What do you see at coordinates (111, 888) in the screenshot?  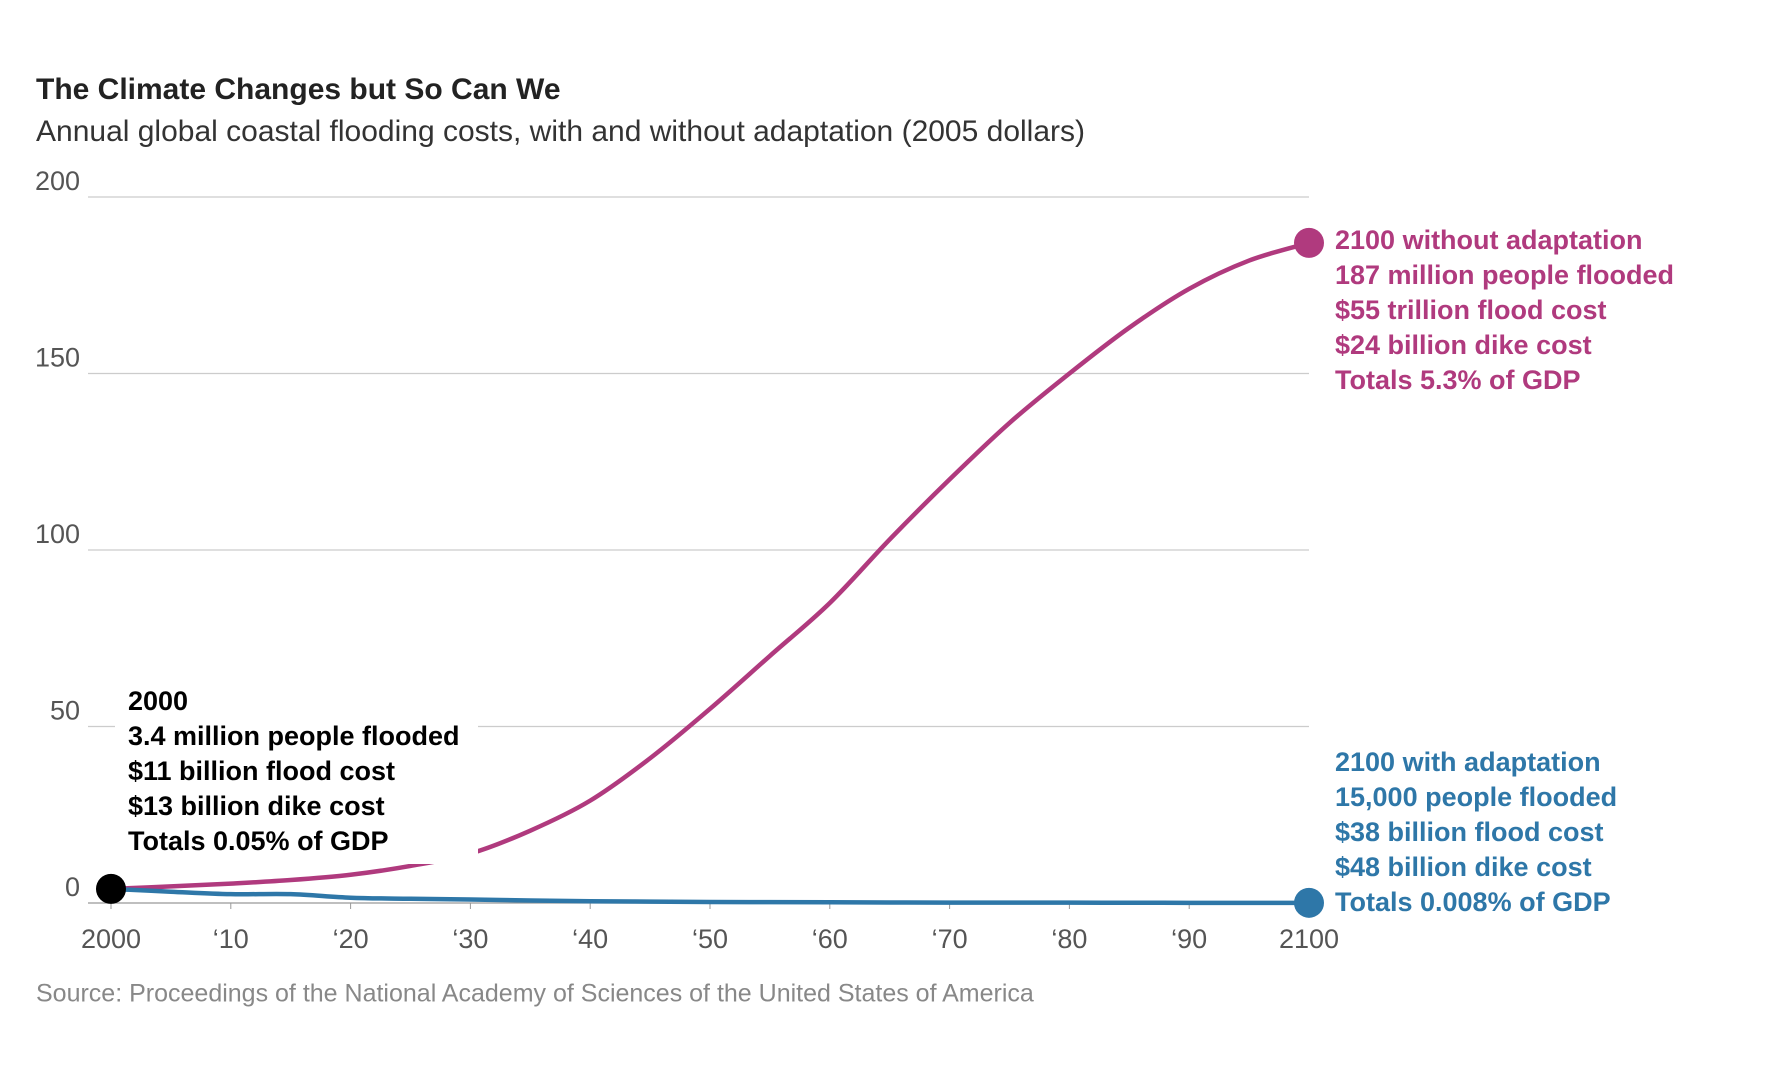 I see `start-point` at bounding box center [111, 888].